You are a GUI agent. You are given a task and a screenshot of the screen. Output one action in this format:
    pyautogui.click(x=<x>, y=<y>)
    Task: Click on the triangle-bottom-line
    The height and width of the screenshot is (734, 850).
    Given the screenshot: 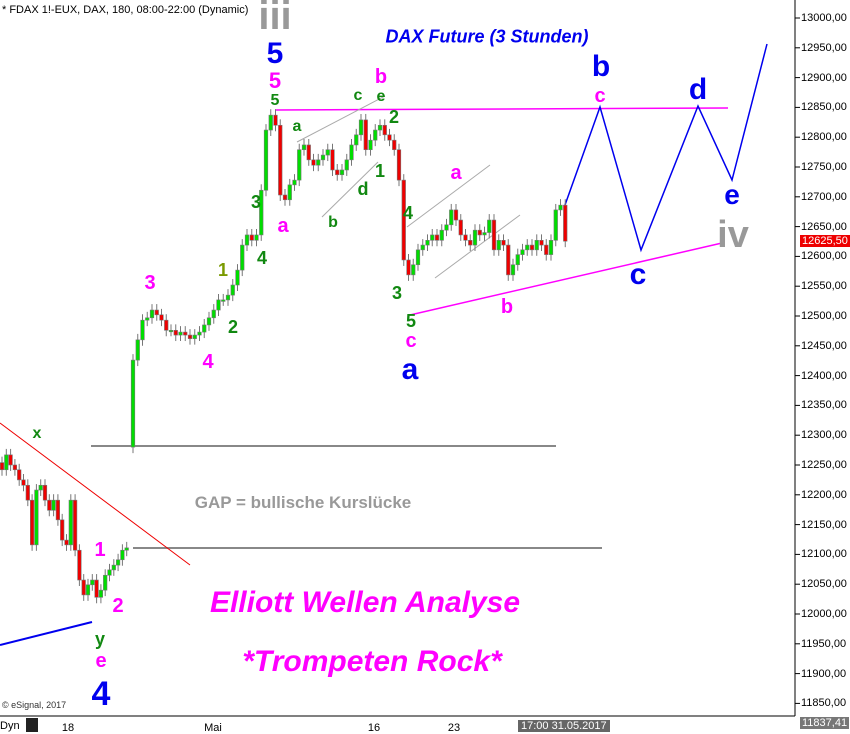 What is the action you would take?
    pyautogui.click(x=566, y=279)
    